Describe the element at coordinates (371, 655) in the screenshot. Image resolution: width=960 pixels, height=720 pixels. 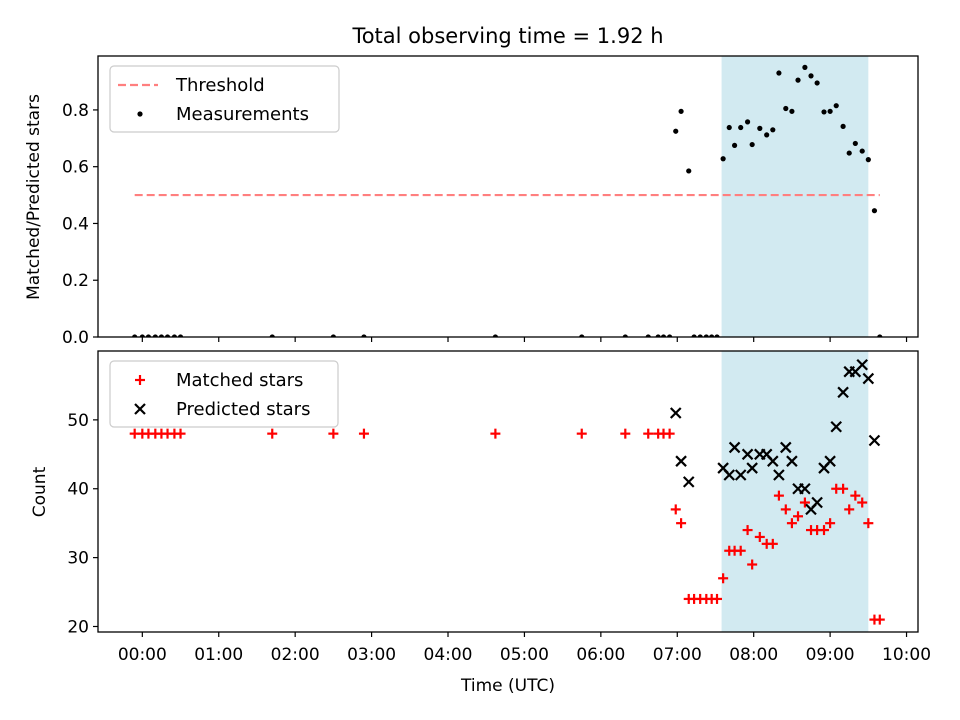
I see `x-tick-label: 03:00` at that location.